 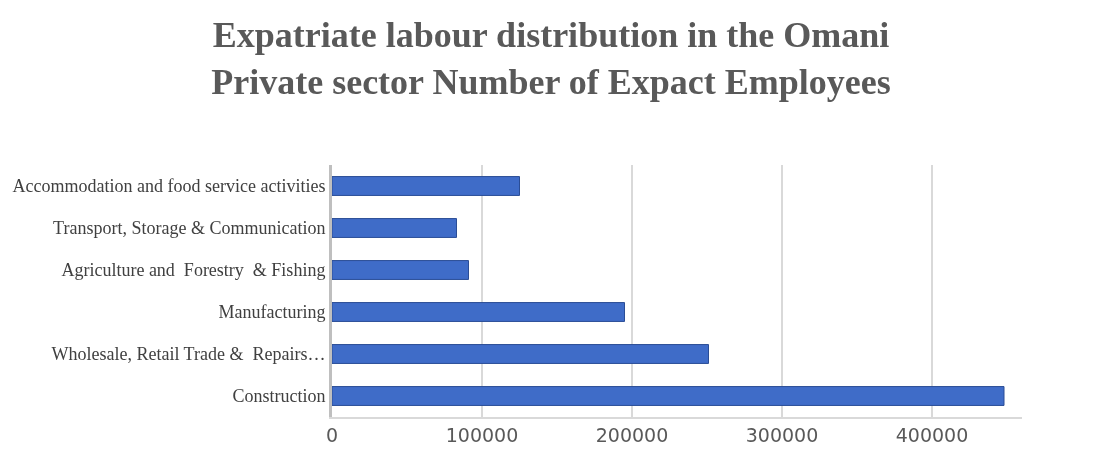 I want to click on y-tick-label: Transport, Storage & Communication, so click(x=189, y=228).